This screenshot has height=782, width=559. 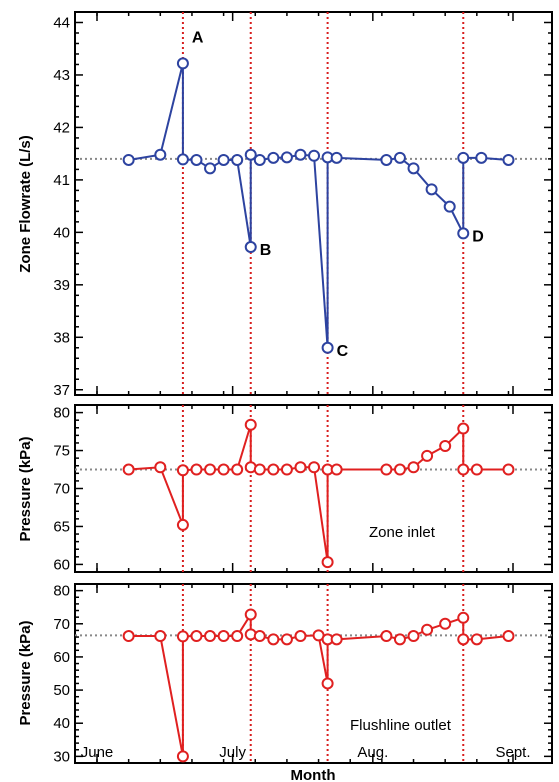 What do you see at coordinates (61, 390) in the screenshot?
I see `flow-ytick-label: 37` at bounding box center [61, 390].